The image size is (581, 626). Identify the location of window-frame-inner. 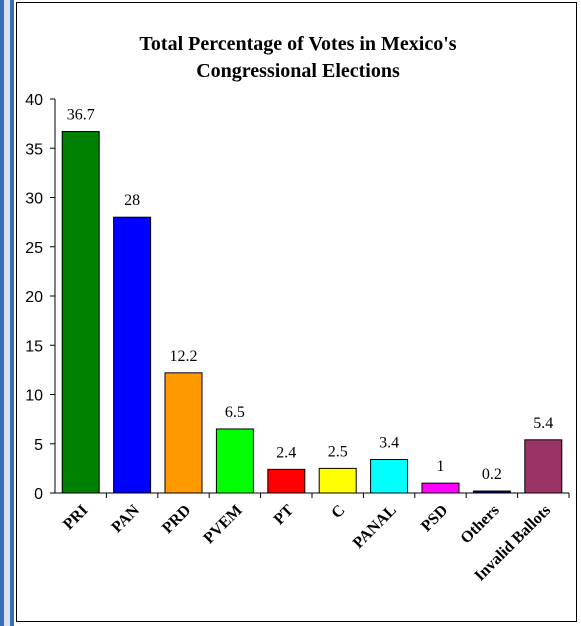
(7, 313).